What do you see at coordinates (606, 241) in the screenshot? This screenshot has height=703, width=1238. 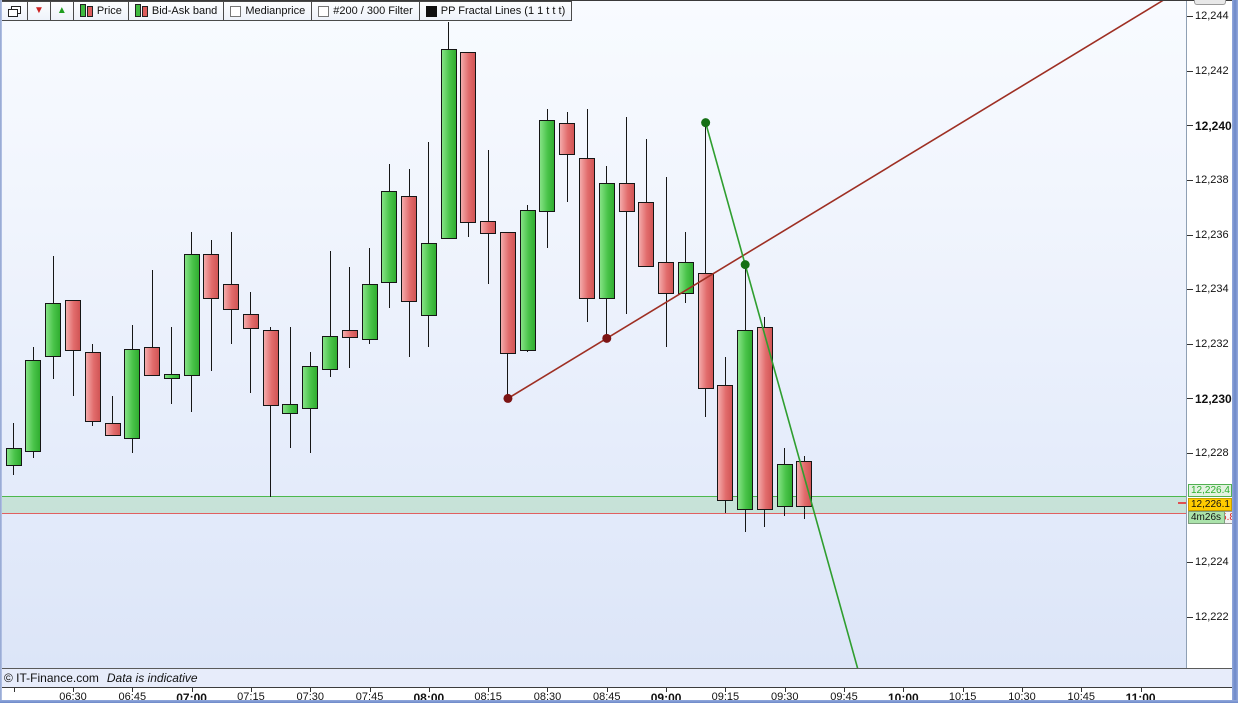 I see `candle-body-08:45` at bounding box center [606, 241].